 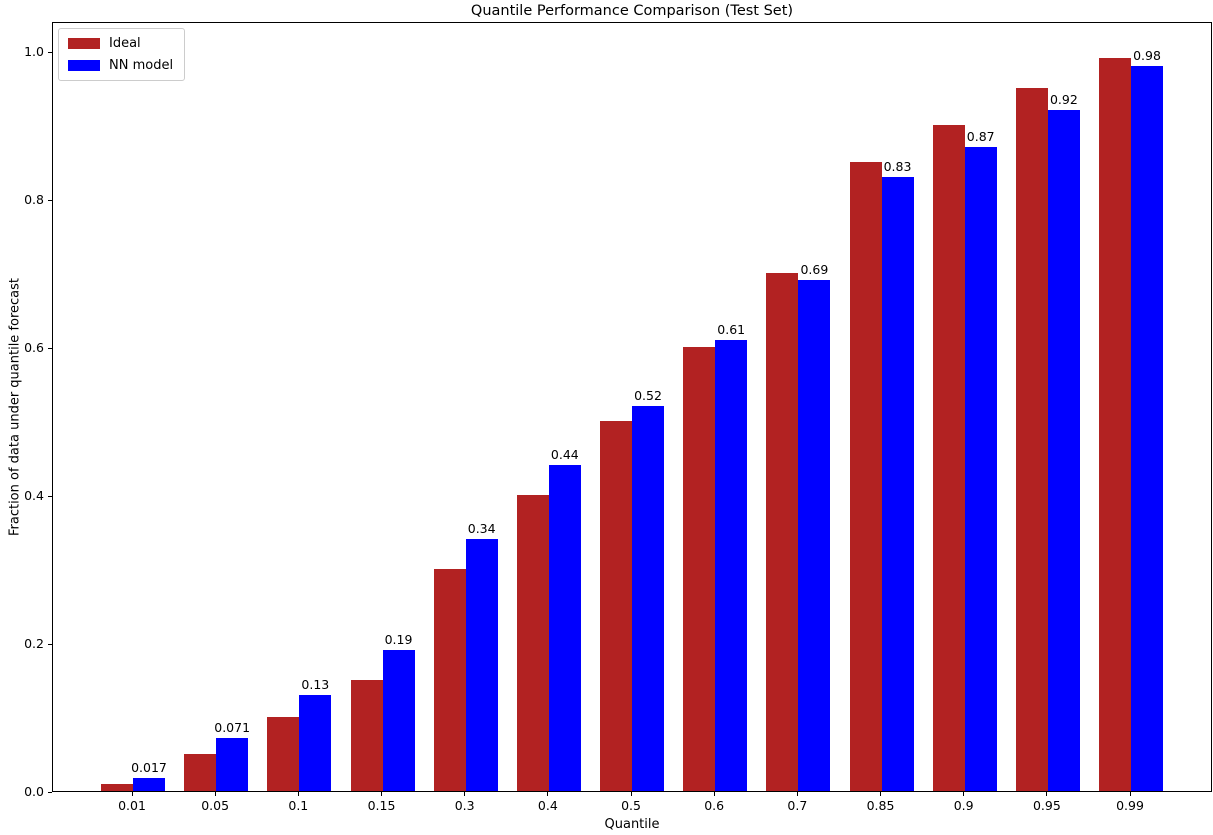 What do you see at coordinates (1031, 439) in the screenshot?
I see `bar-ideal-0.95` at bounding box center [1031, 439].